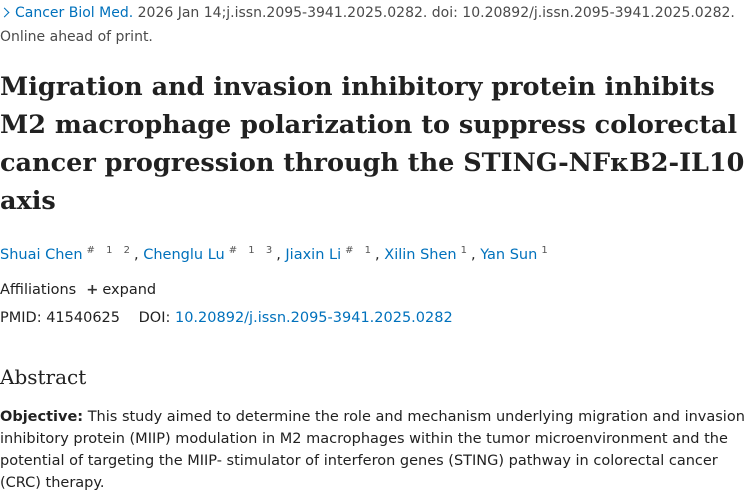 The height and width of the screenshot is (500, 750). What do you see at coordinates (78, 290) in the screenshot?
I see `affiliations-row: Affiliations + expand` at bounding box center [78, 290].